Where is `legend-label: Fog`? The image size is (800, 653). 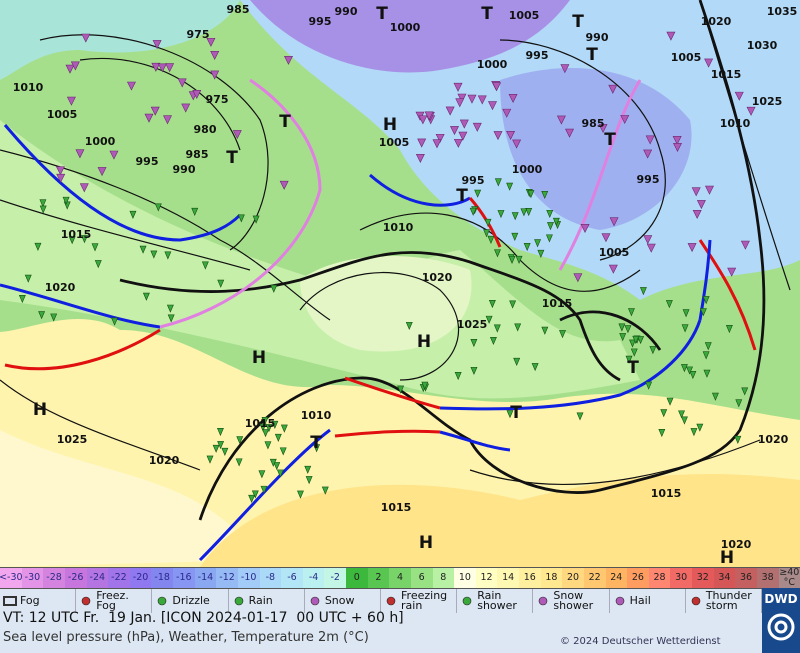 legend-label: Fog is located at coordinates (30, 600).